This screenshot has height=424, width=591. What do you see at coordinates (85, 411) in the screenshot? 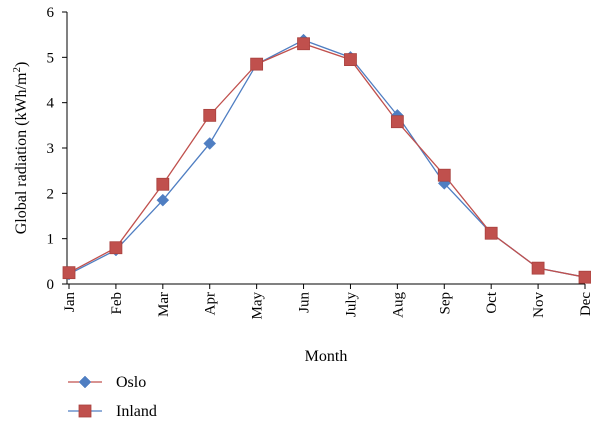
I see `legend-marker-inland` at bounding box center [85, 411].